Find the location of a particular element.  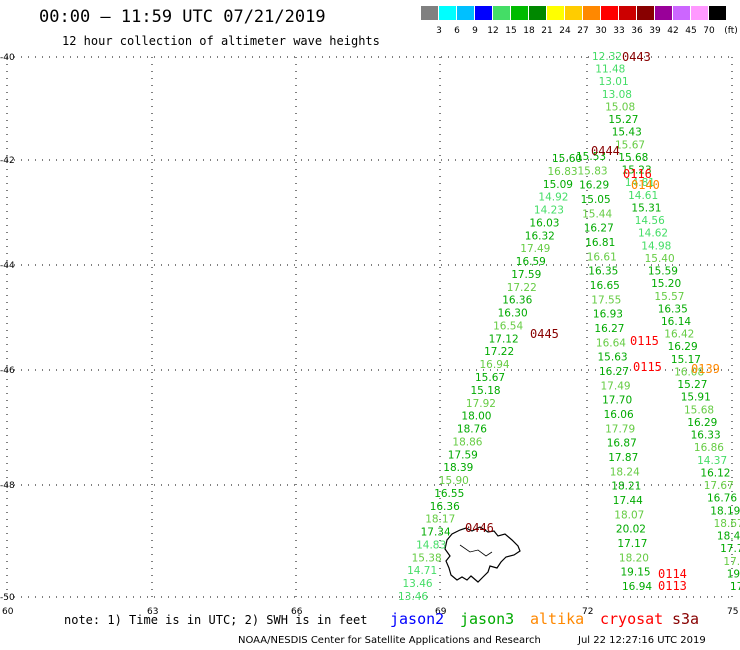

swh-value: 17.01 is located at coordinates (731, 562).